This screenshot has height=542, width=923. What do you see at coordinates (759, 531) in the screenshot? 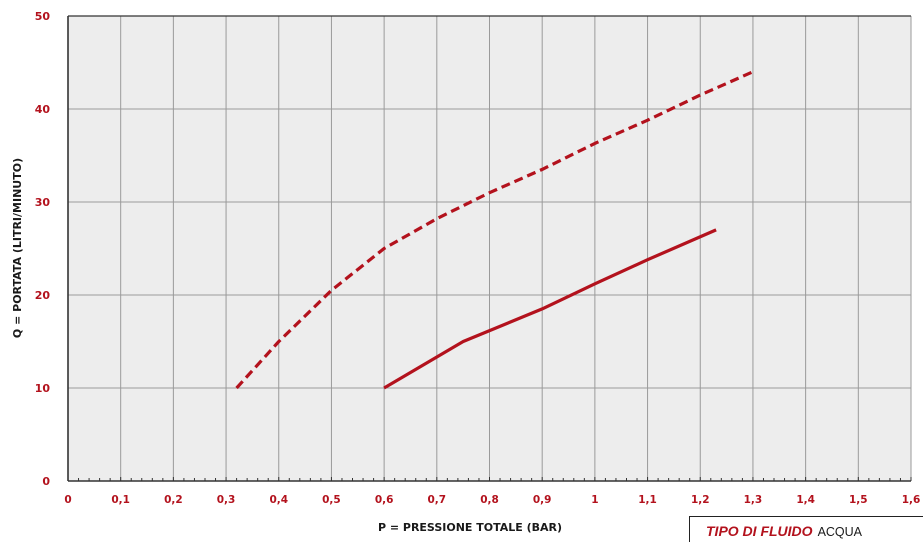
I see `fluid-type-label: TIPO DI FLUIDO` at bounding box center [759, 531].